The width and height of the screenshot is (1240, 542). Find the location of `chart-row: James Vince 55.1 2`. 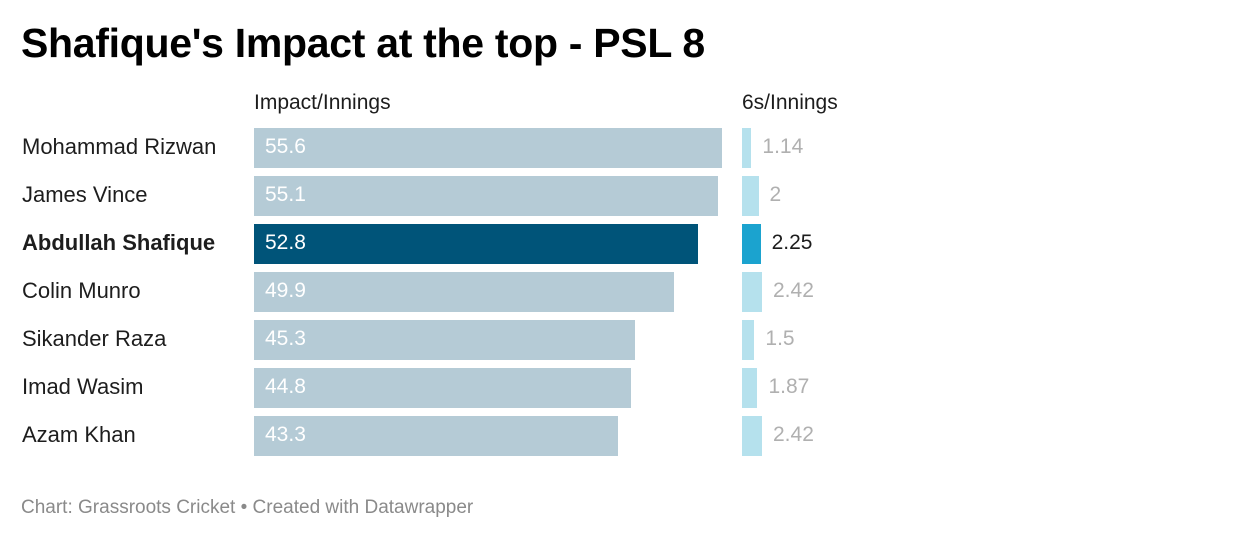

chart-row: James Vince 55.1 2 is located at coordinates (620, 196).